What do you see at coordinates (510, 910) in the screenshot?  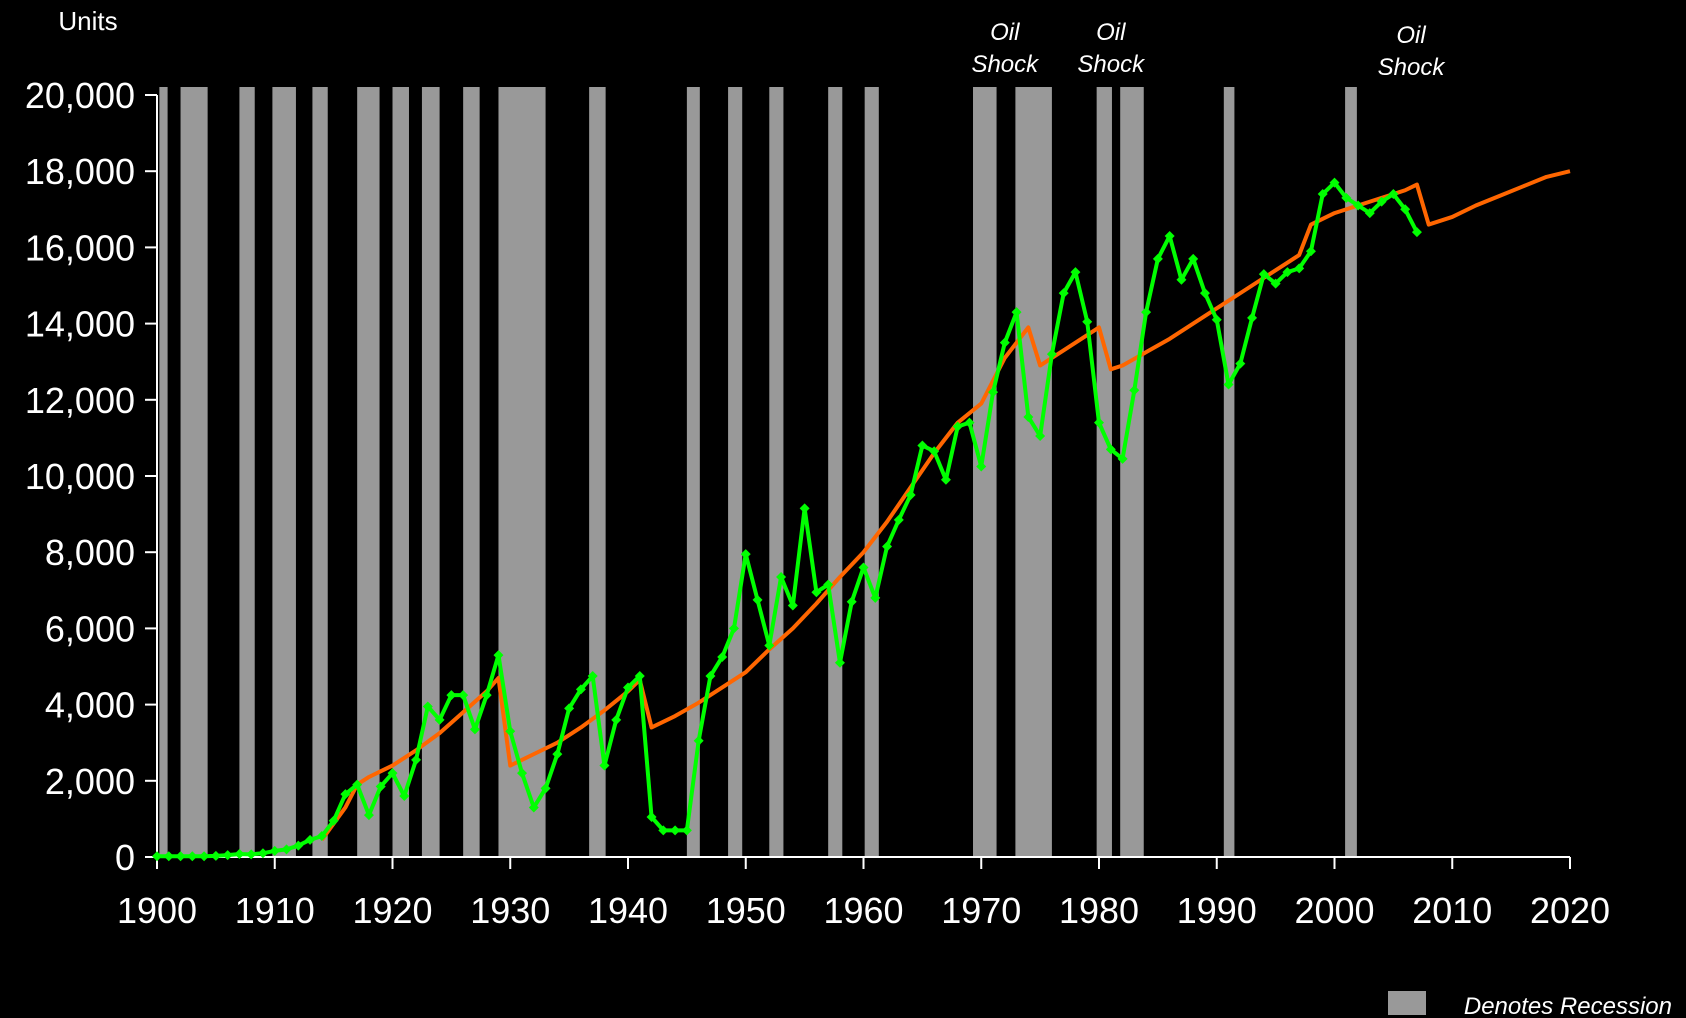 I see `x-tick-label: 1930` at bounding box center [510, 910].